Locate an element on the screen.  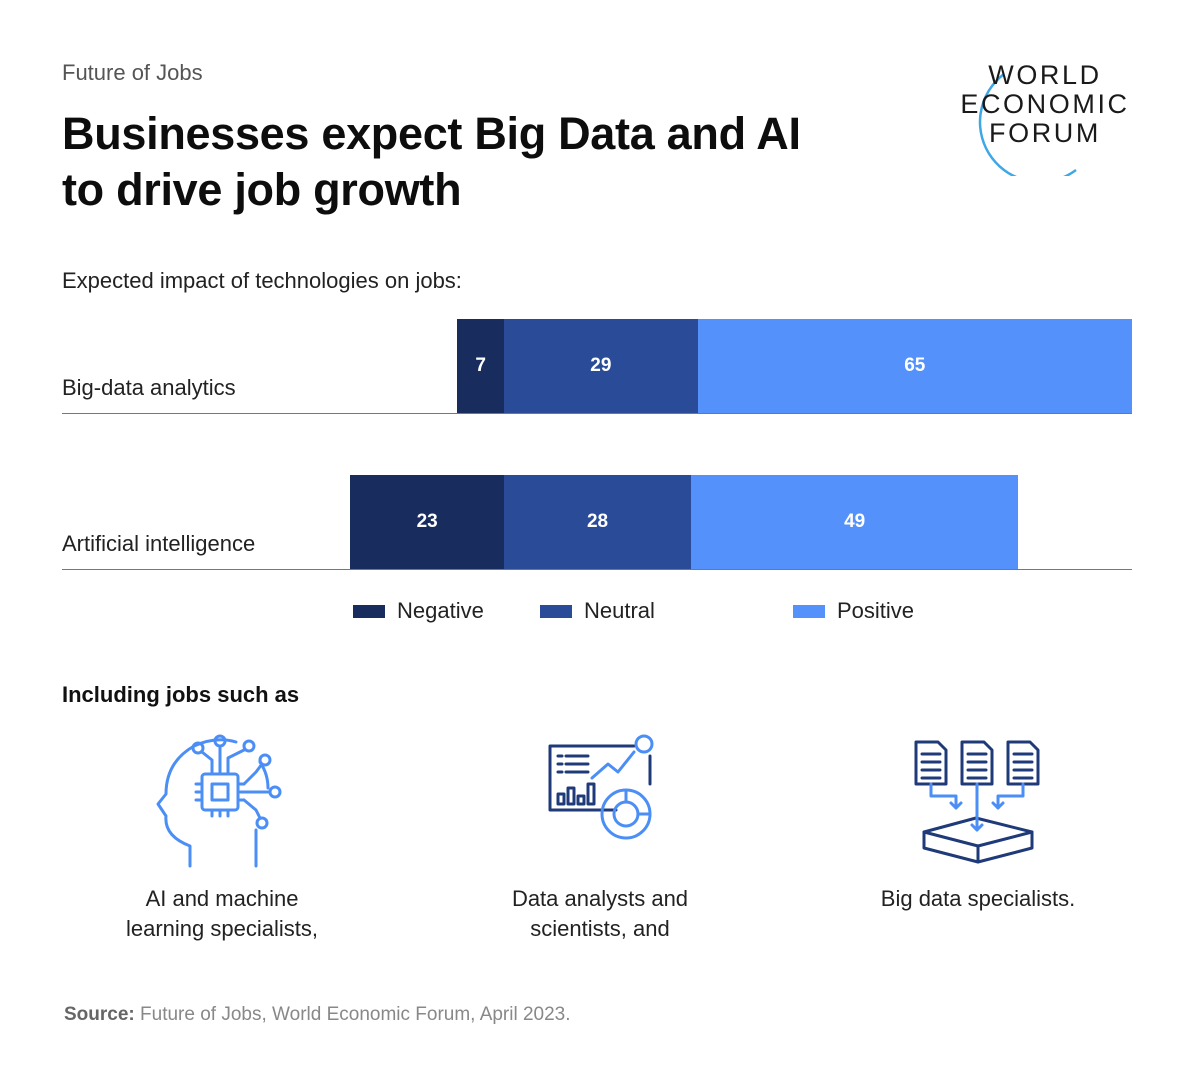
jobs-heading: Including jobs such as is located at coordinates (181, 694).